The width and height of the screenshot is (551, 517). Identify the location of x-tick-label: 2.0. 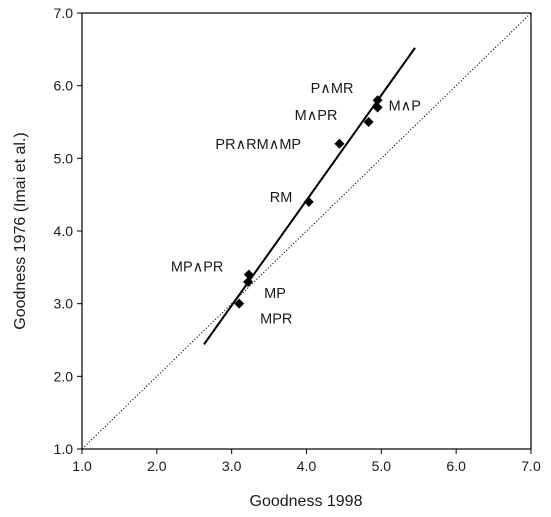
(157, 466).